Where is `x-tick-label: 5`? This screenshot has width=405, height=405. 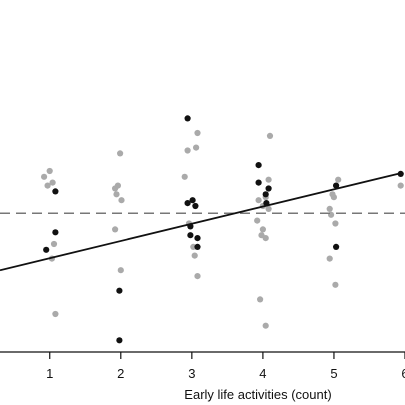
x-tick-label: 5 is located at coordinates (333, 373).